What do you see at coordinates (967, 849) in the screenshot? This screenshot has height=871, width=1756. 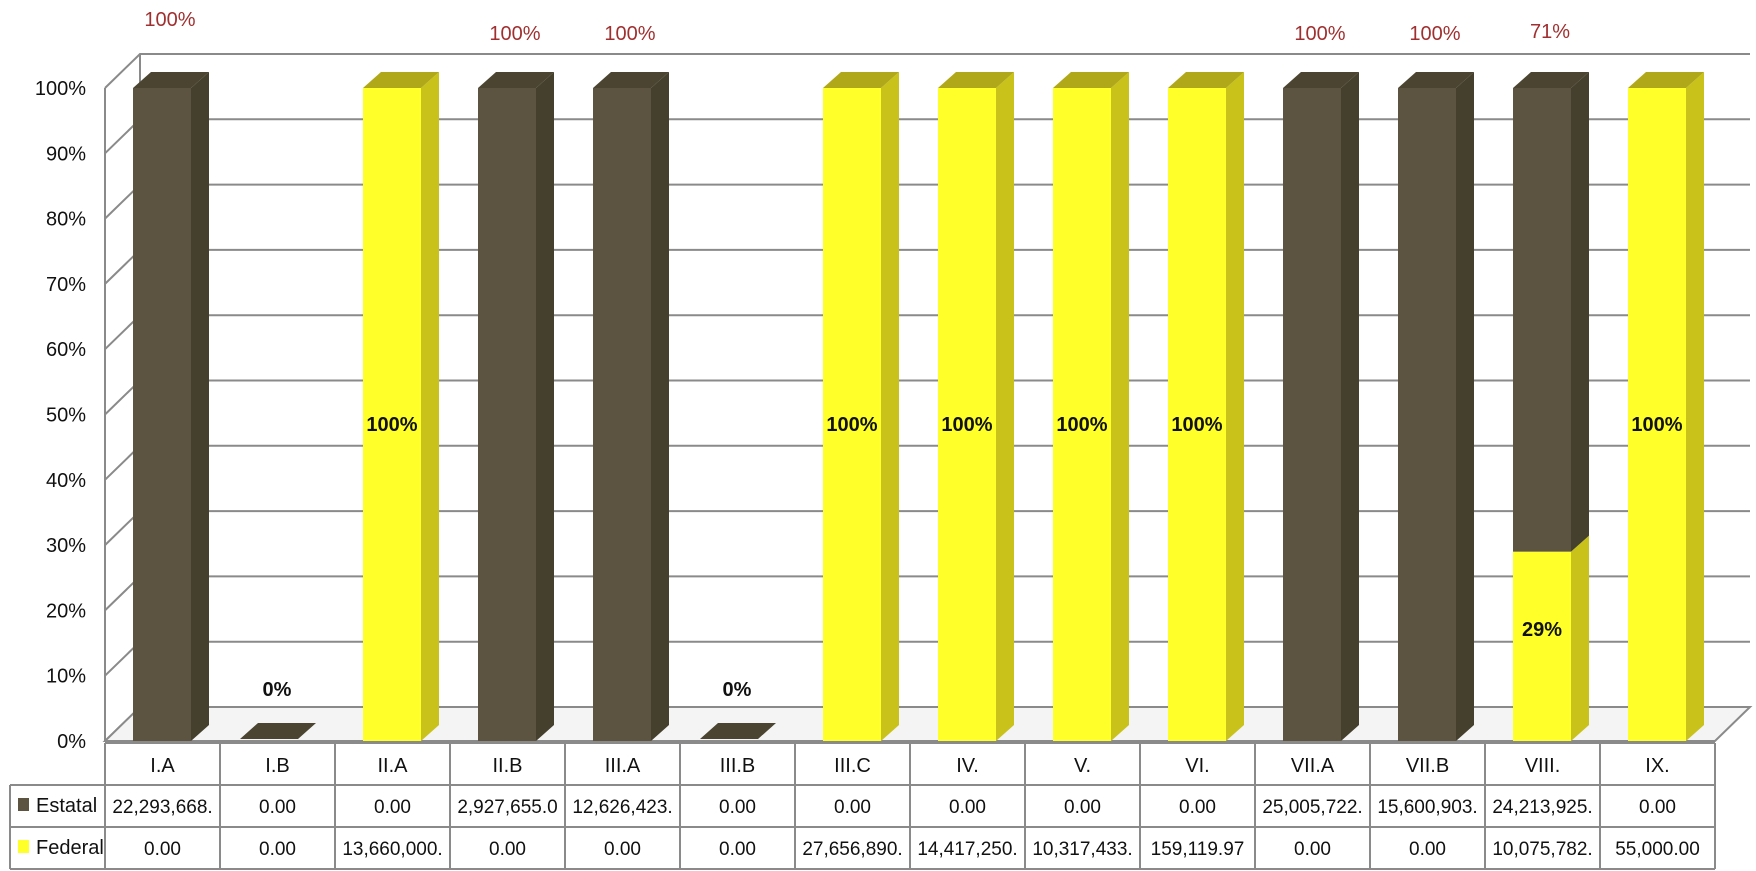 I see `table-cell-federal: 14,417,250.` at bounding box center [967, 849].